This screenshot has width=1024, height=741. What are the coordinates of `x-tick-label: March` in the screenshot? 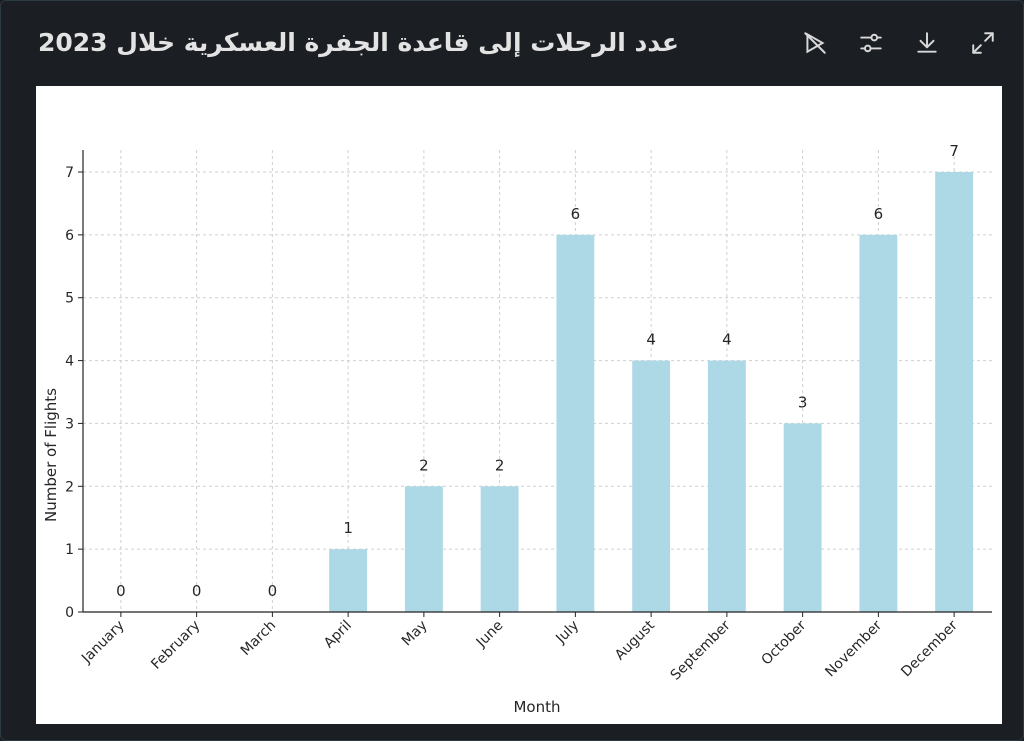 It's located at (258, 638).